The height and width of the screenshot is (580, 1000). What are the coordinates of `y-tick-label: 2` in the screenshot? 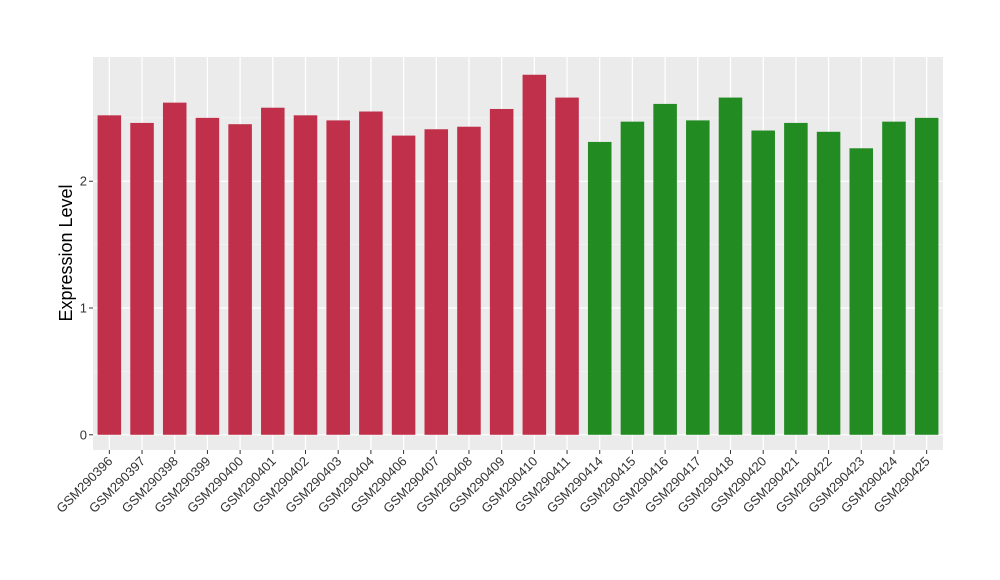 It's located at (83, 181).